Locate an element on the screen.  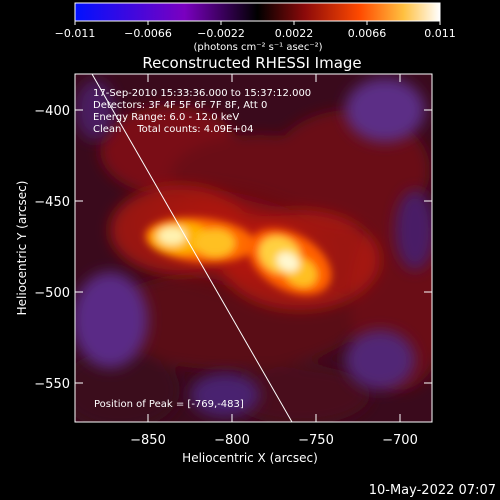
y-axis-label: Heliocentric Y (arcsec) is located at coordinates (22, 248).